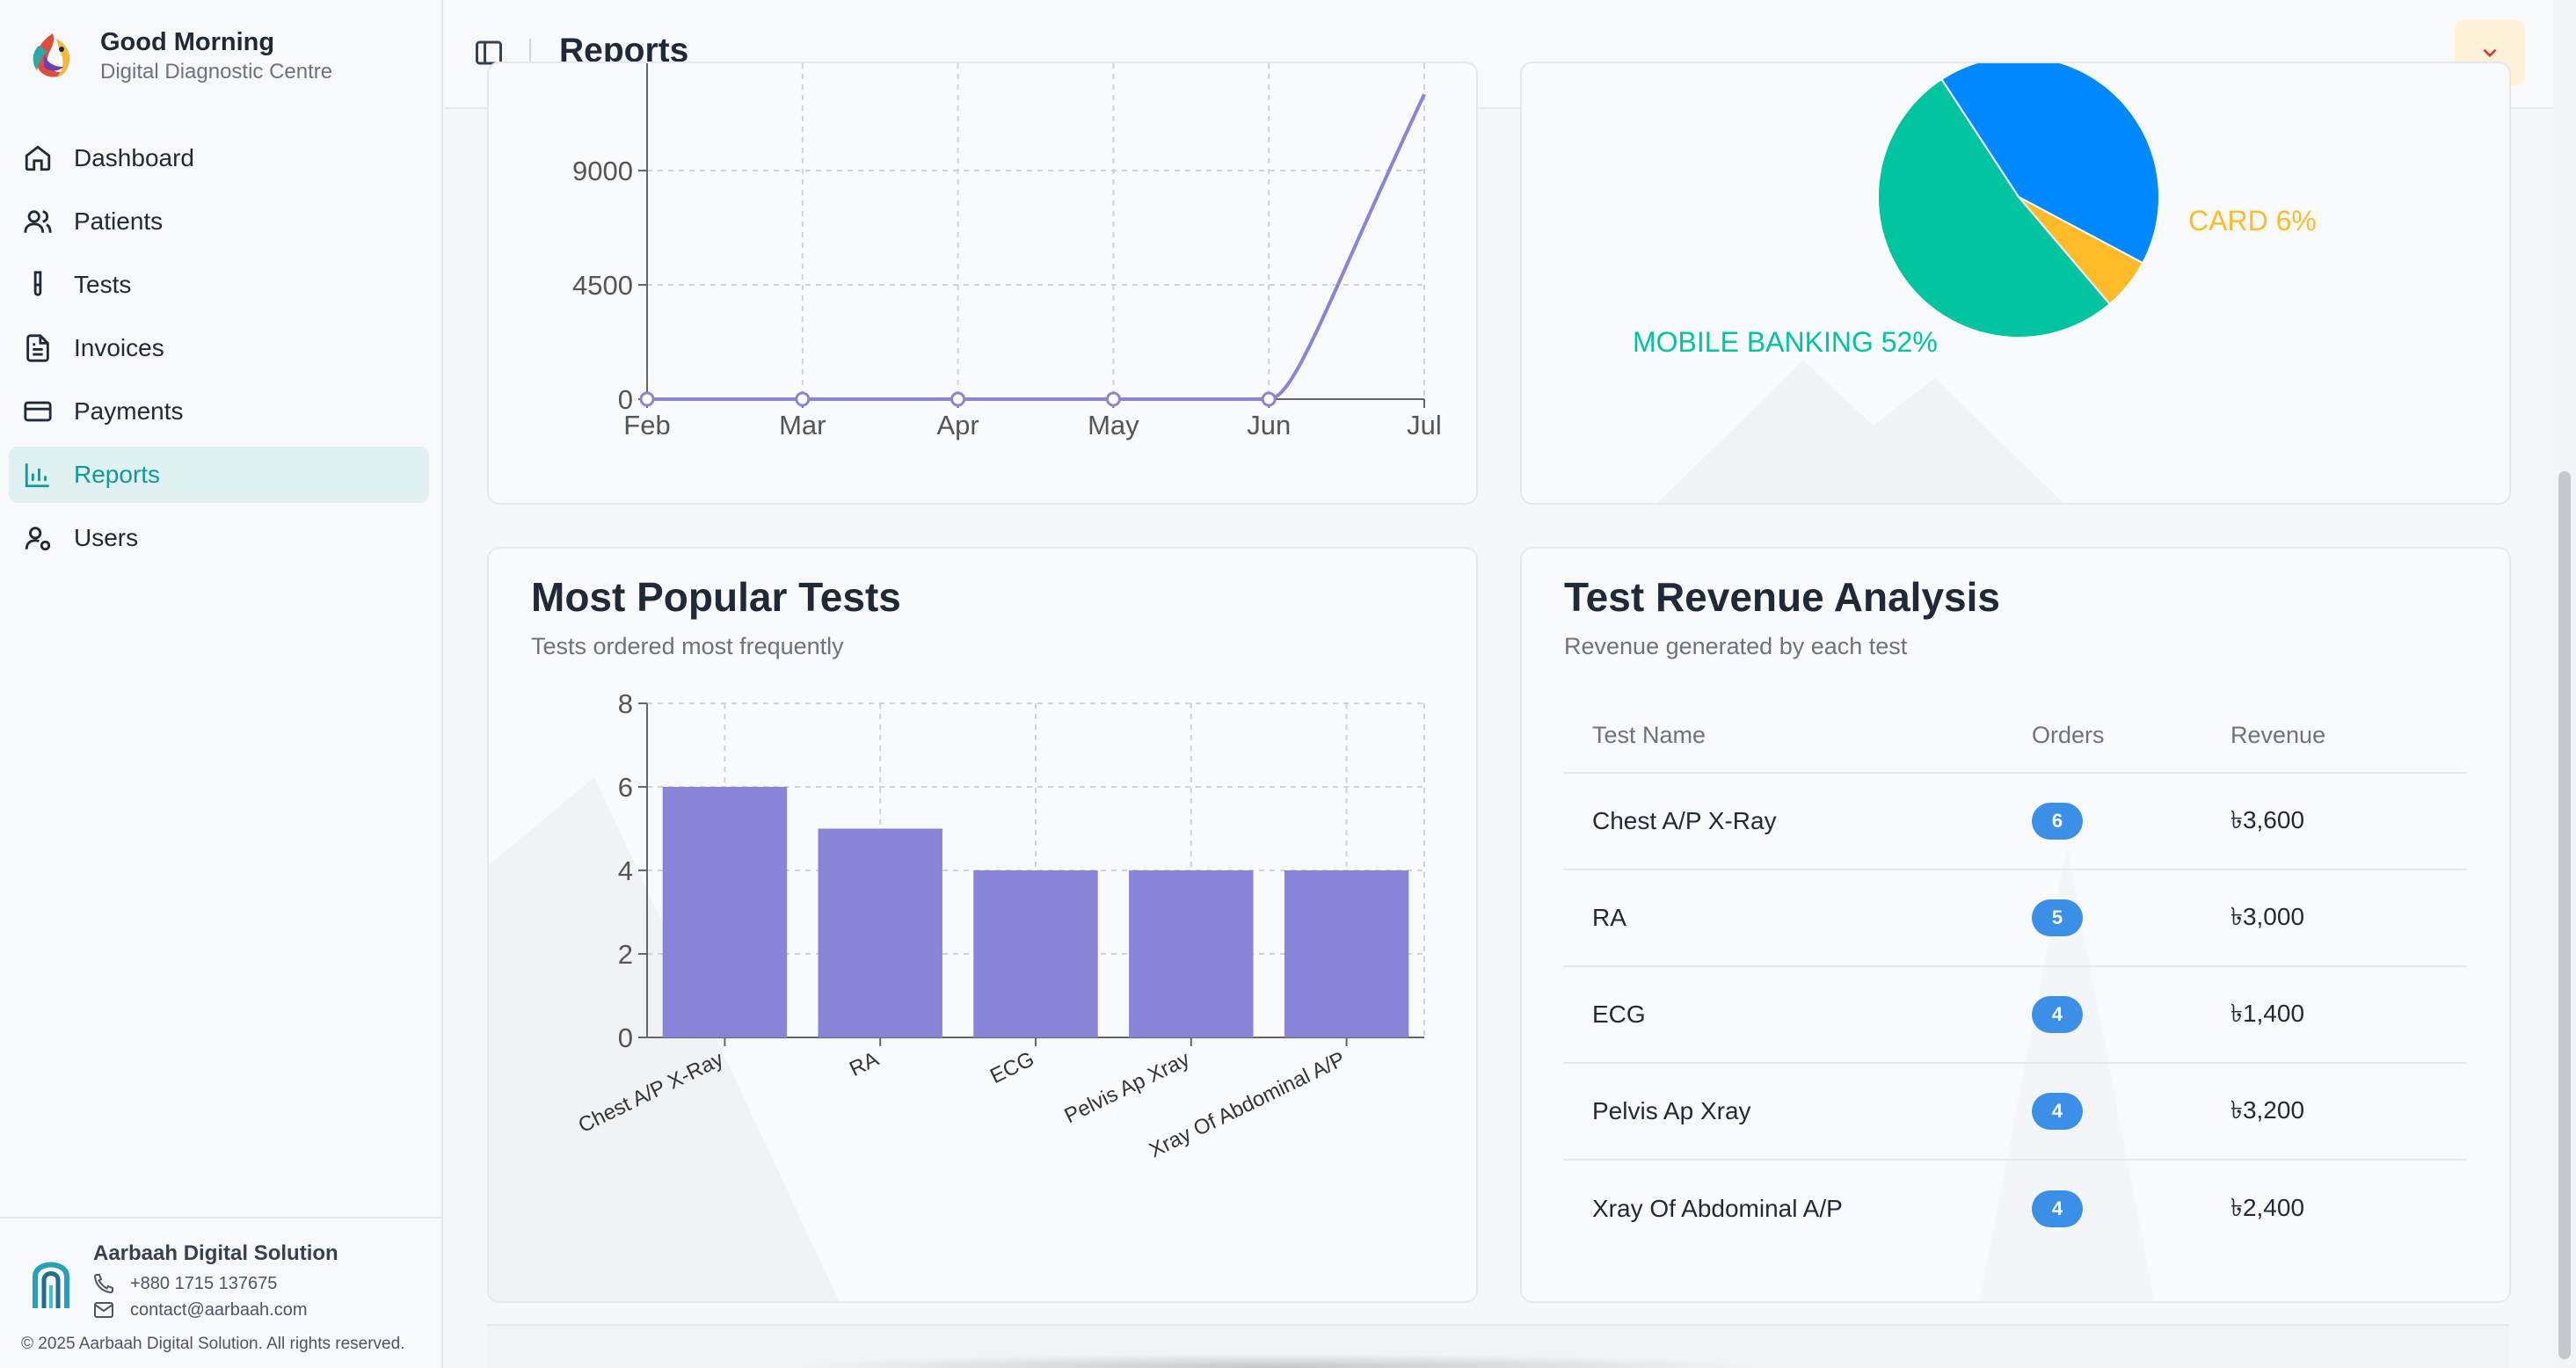 This screenshot has width=2576, height=1368. What do you see at coordinates (1012, 1067) in the screenshot?
I see `x-tick-label: ECG` at bounding box center [1012, 1067].